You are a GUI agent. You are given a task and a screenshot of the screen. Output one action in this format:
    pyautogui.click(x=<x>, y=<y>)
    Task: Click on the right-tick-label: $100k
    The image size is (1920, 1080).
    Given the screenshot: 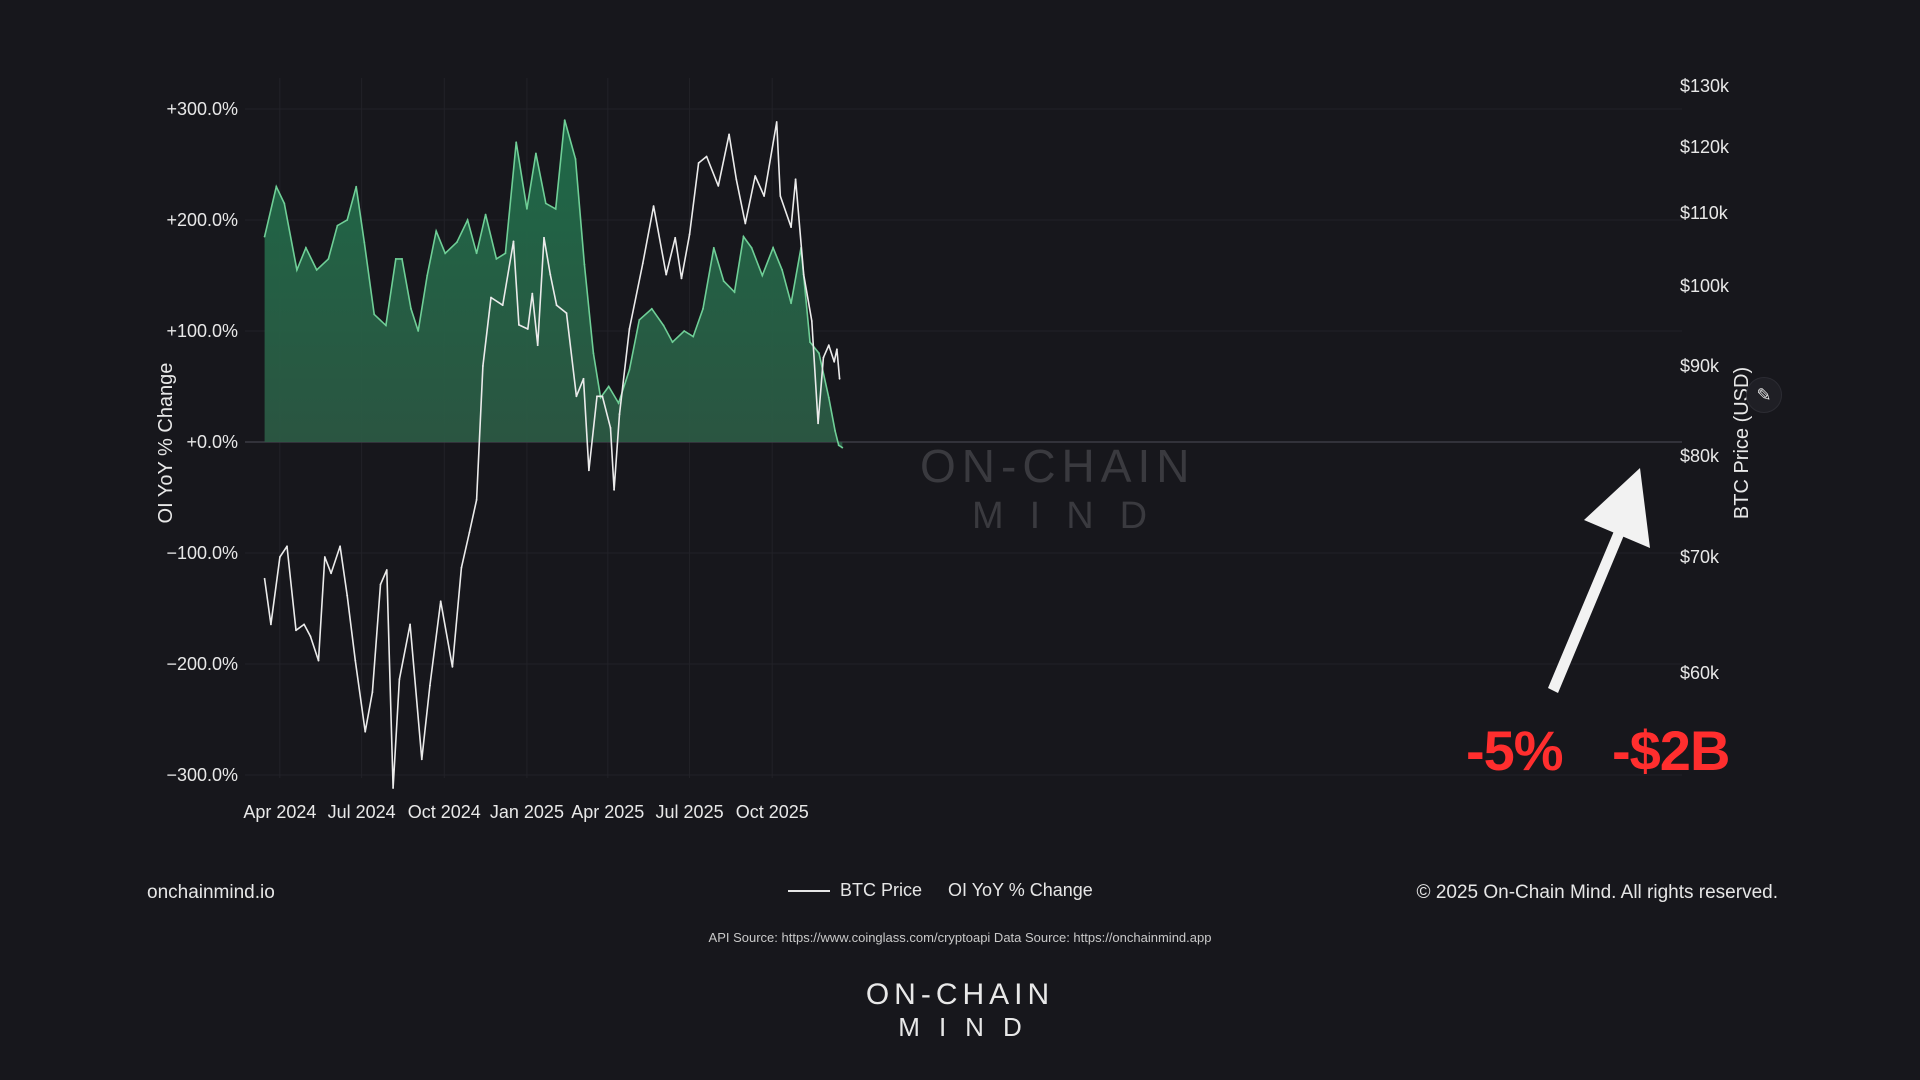 What is the action you would take?
    pyautogui.click(x=1705, y=286)
    